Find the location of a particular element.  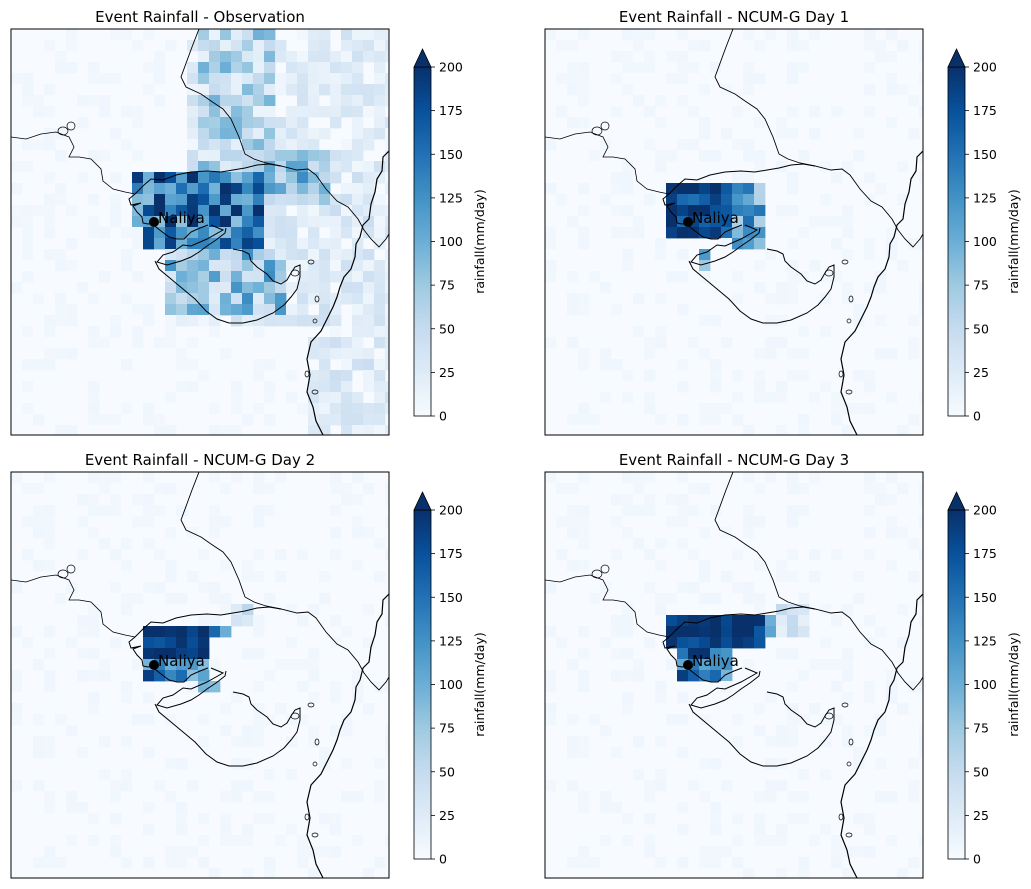

colorbar-label: rainfall(mm/day) is located at coordinates (1013, 684).